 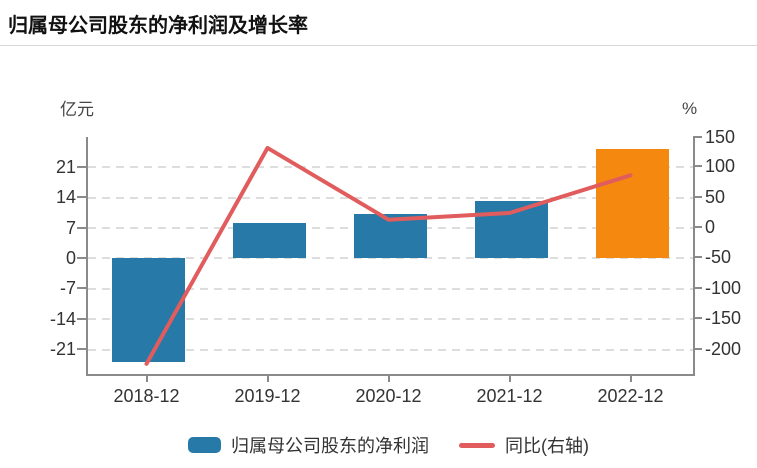 What do you see at coordinates (388, 396) in the screenshot?
I see `x-label-2020-12: 2020-12` at bounding box center [388, 396].